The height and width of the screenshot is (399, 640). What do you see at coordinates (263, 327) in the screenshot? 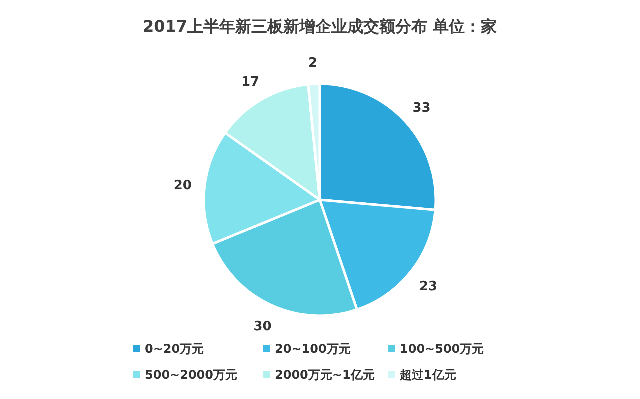
I see `data-label: 30` at bounding box center [263, 327].